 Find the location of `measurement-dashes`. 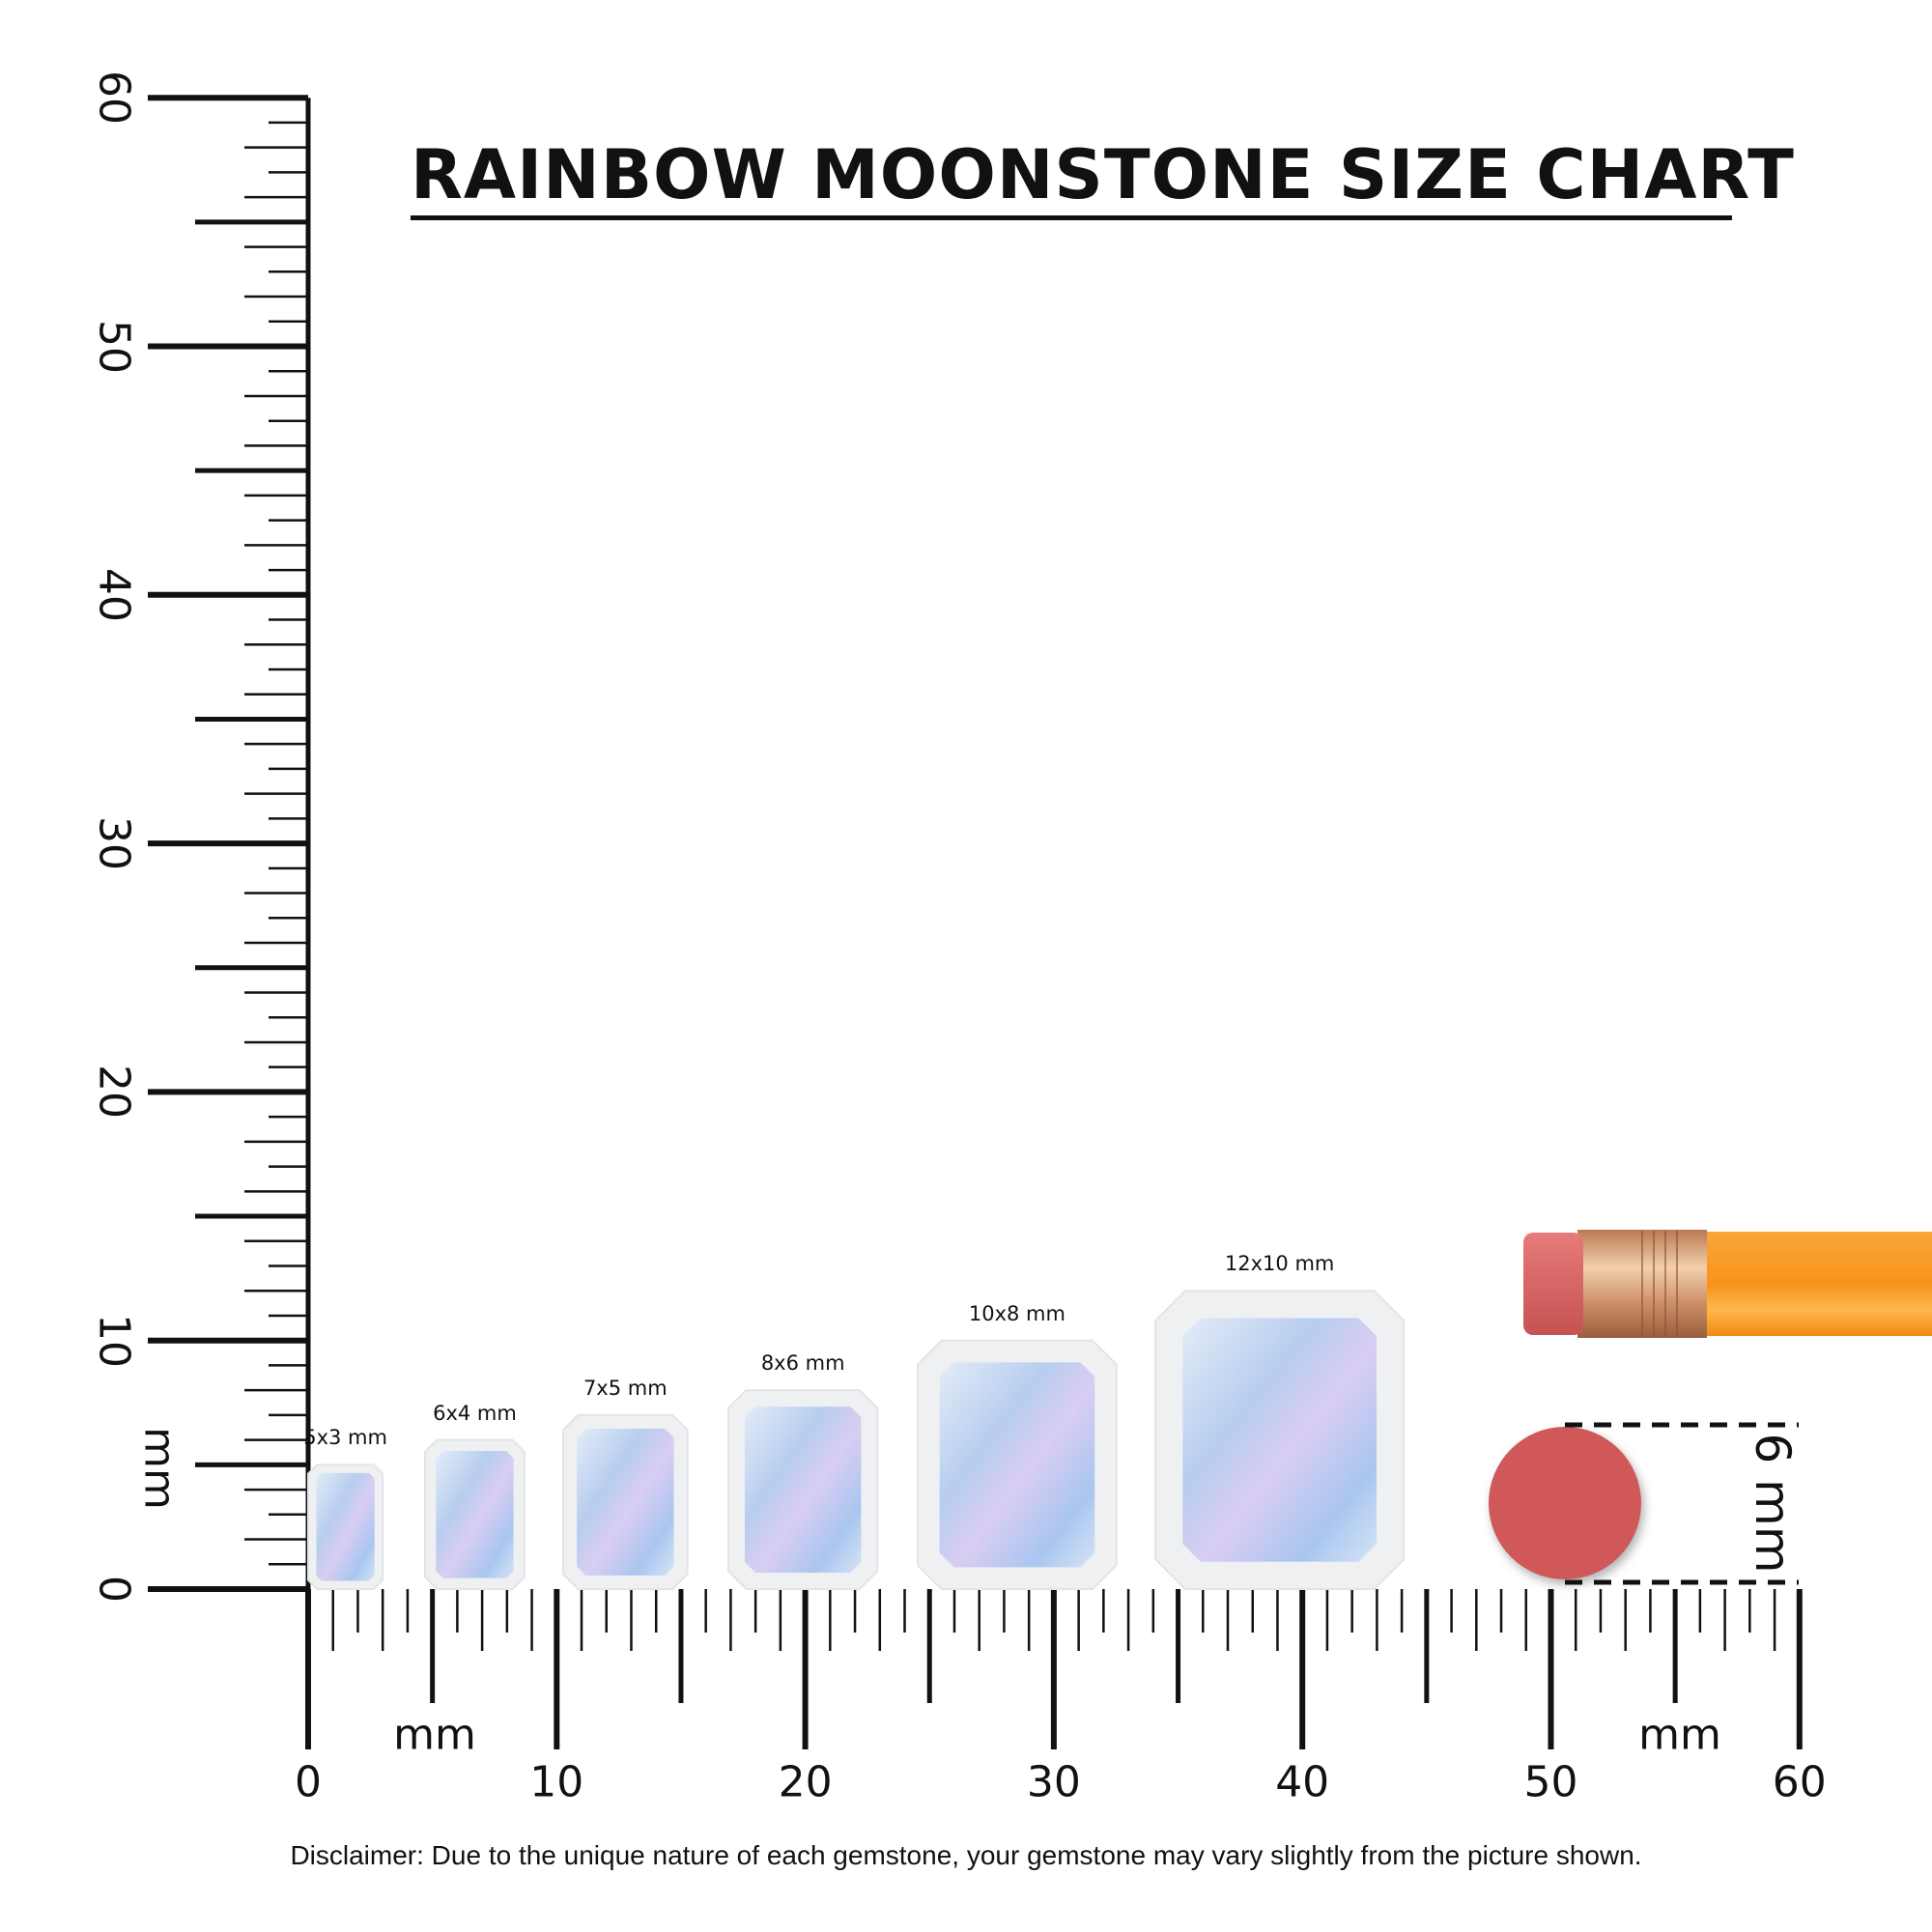

measurement-dashes is located at coordinates (1682, 1503).